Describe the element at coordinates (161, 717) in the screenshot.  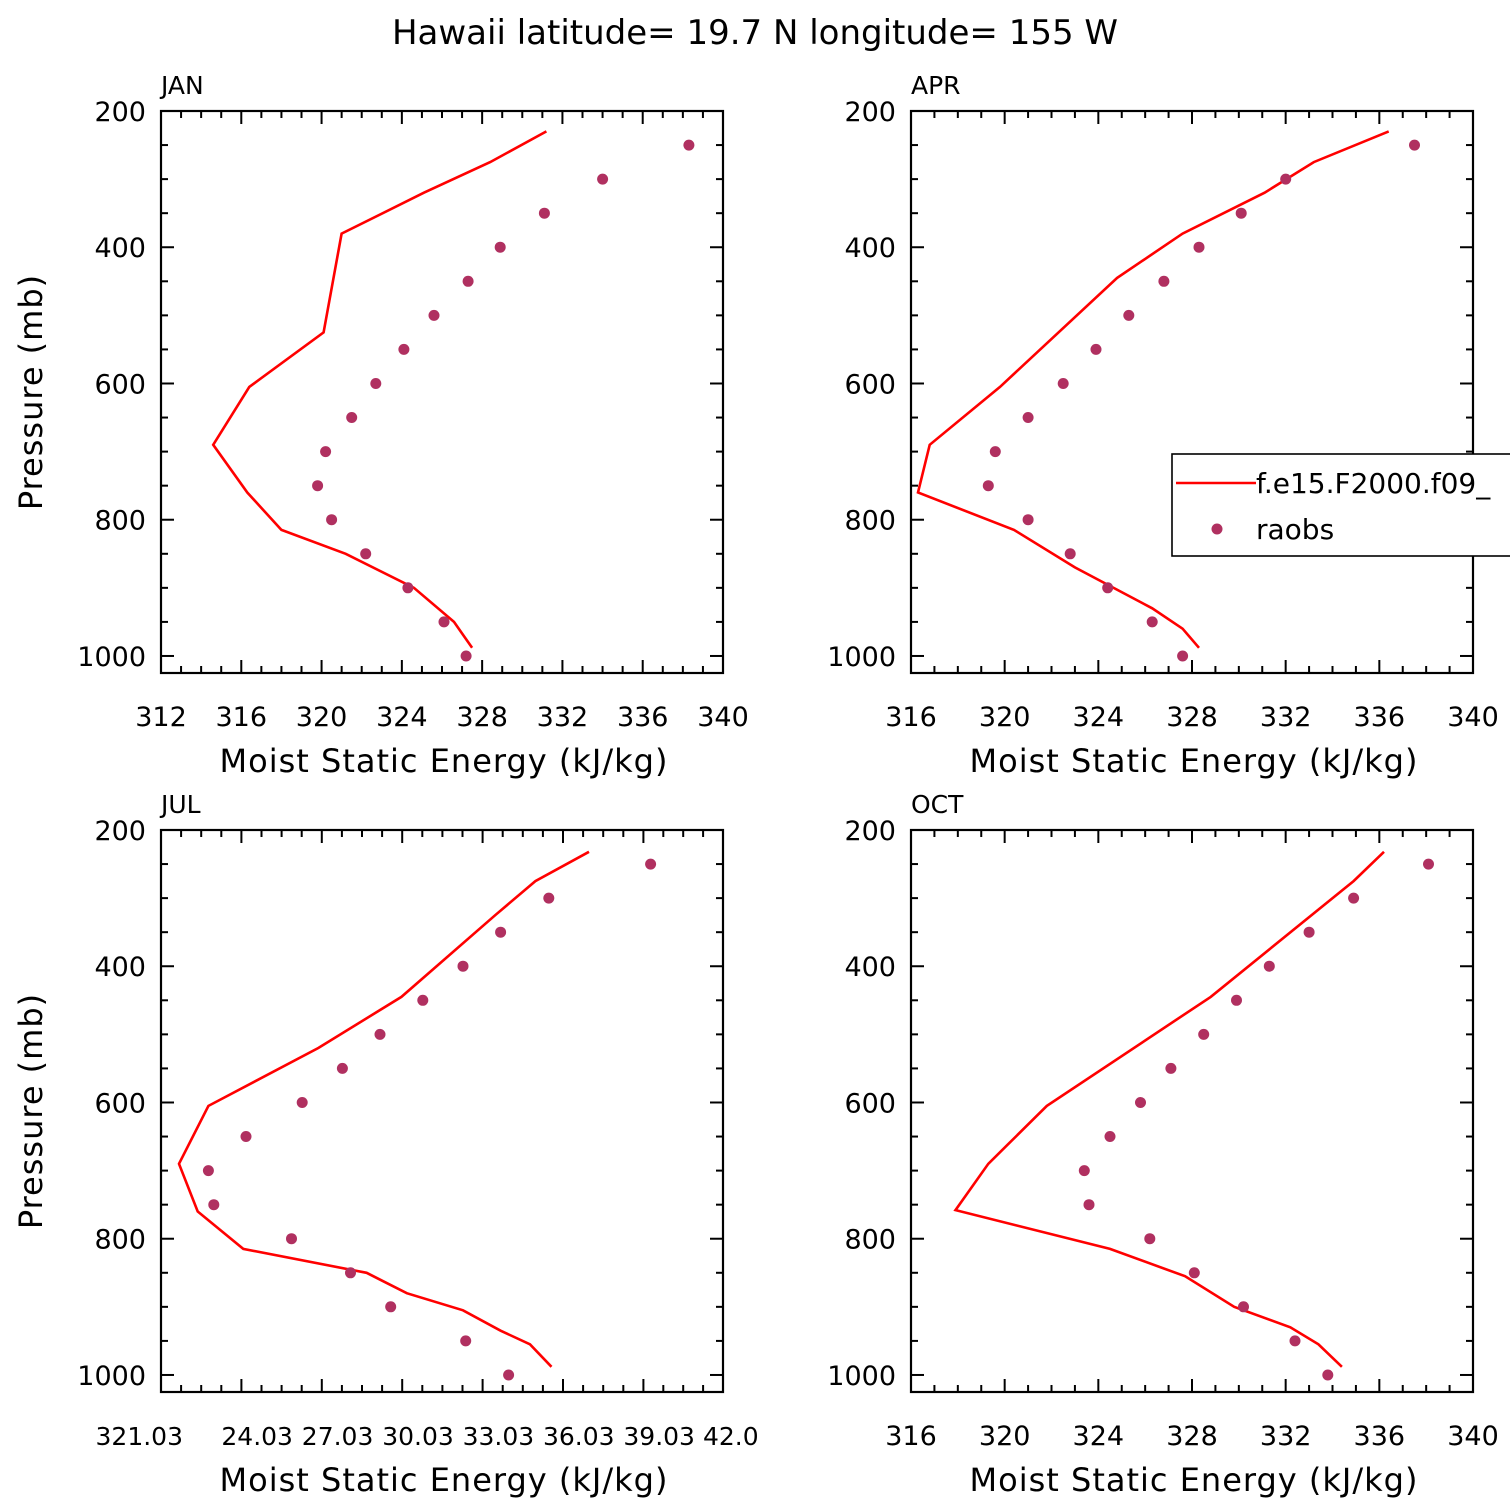
I see `x-tick-label: 312` at that location.